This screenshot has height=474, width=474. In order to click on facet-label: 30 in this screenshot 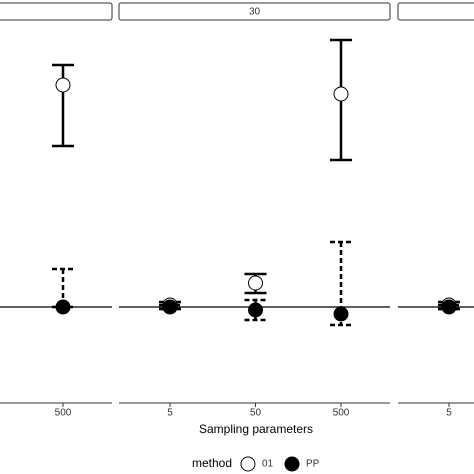, I will do `click(255, 12)`.